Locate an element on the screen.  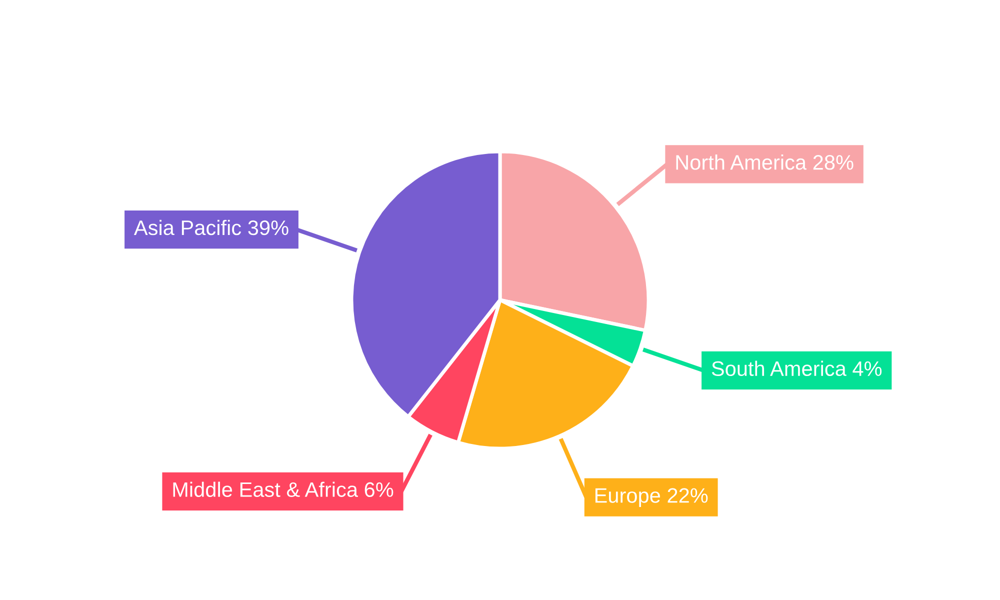
slice-label: Middle East & Africa 6% is located at coordinates (283, 489).